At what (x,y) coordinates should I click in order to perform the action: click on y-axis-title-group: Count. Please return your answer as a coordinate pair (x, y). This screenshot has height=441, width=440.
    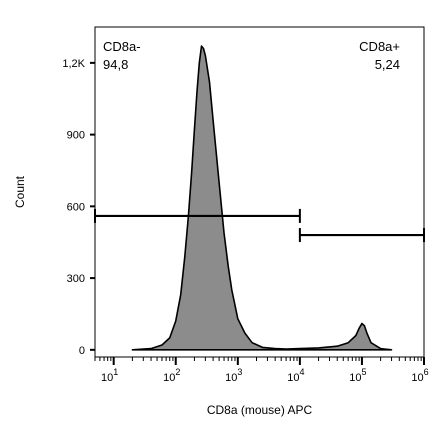
    Looking at the image, I should click on (20, 191).